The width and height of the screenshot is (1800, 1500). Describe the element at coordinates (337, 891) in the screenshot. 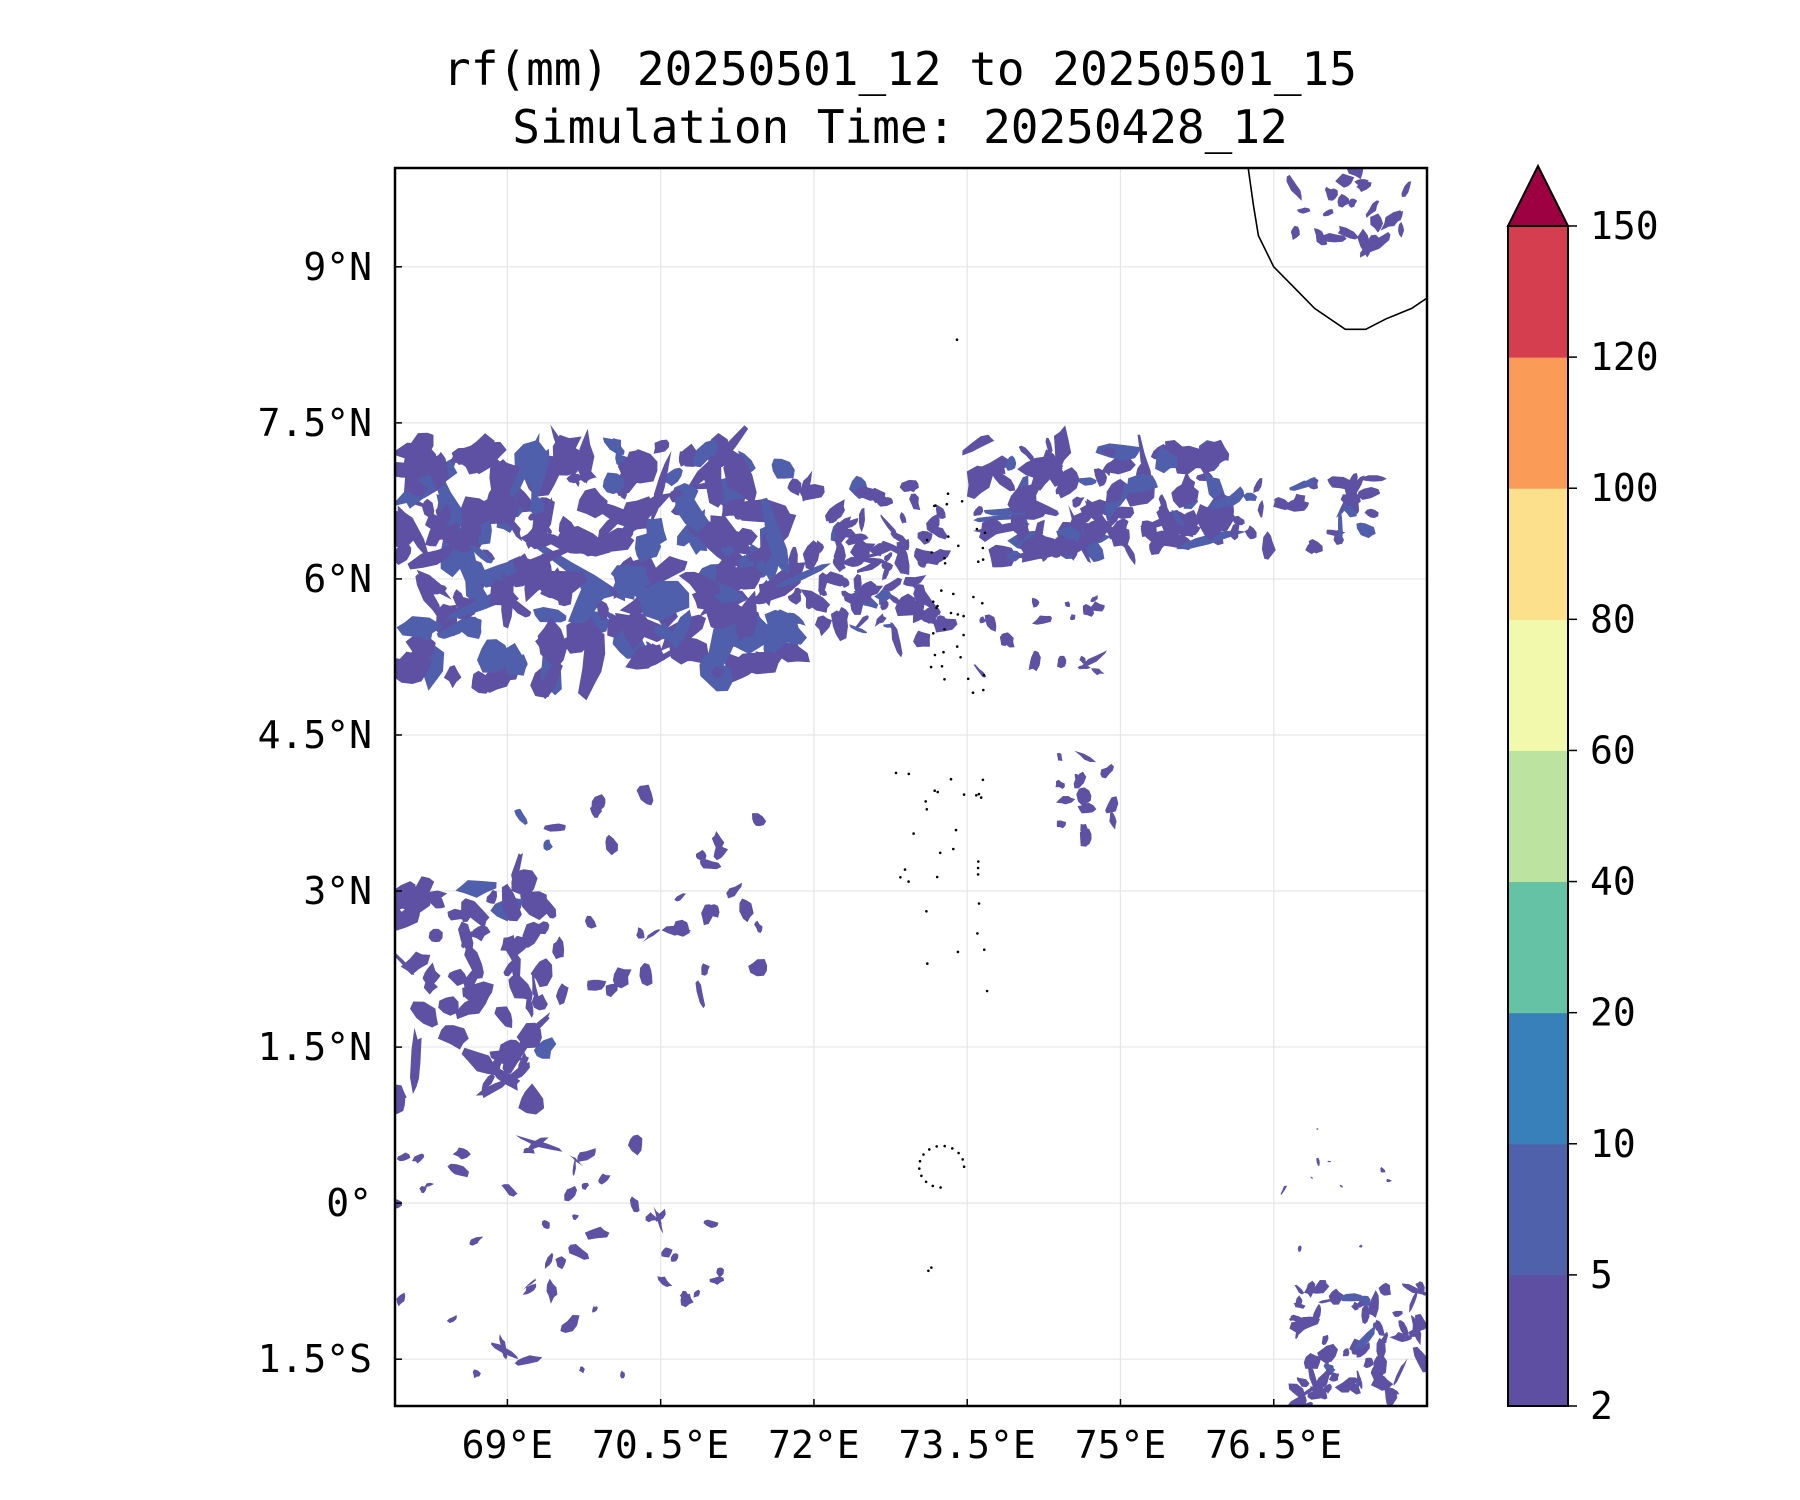

I see `lat-tick-label: 3°N` at that location.